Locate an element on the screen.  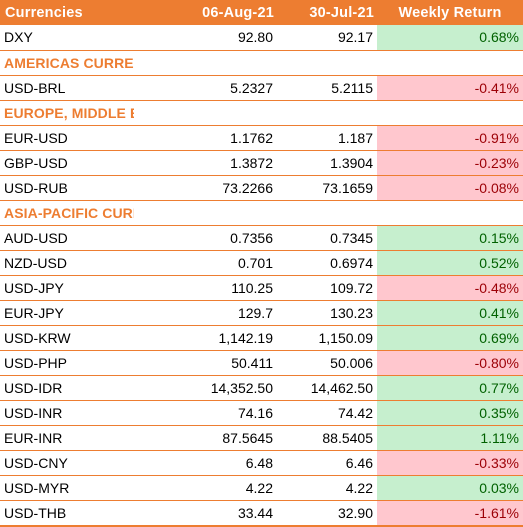
table-row: GBP-USD 1.3872 1.3904 -0.23% is located at coordinates (261, 163).